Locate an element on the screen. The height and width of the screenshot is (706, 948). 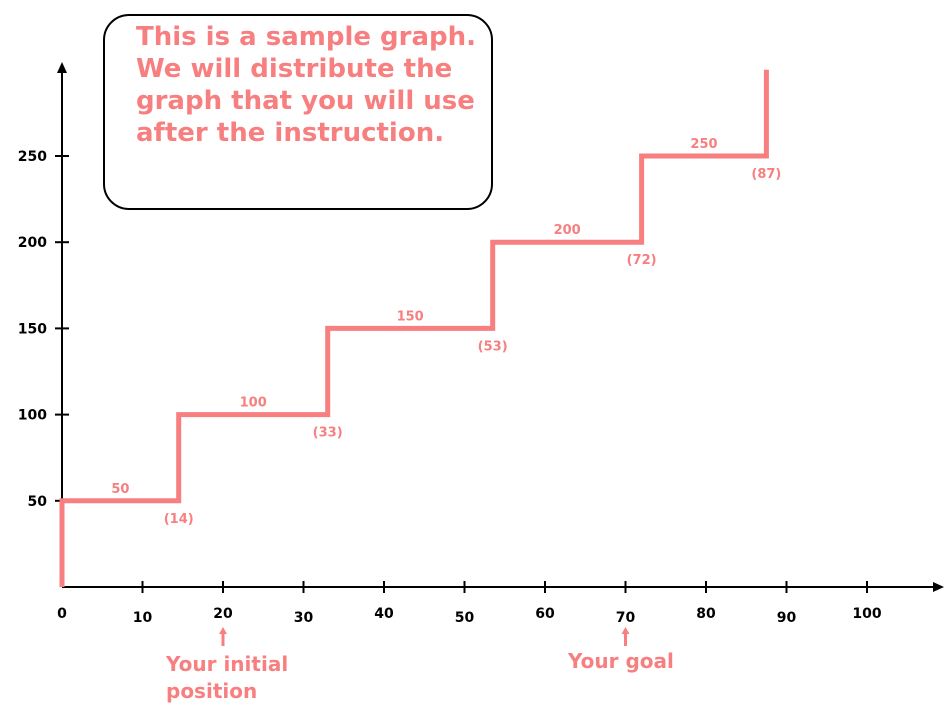
initial-position-label-line2: position is located at coordinates (212, 691).